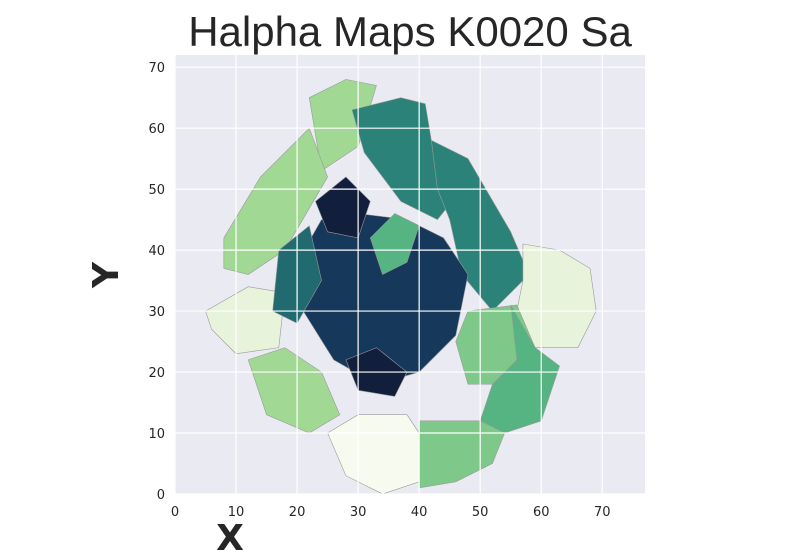  Describe the element at coordinates (275, 201) in the screenshot. I see `region-far-left-green` at that location.